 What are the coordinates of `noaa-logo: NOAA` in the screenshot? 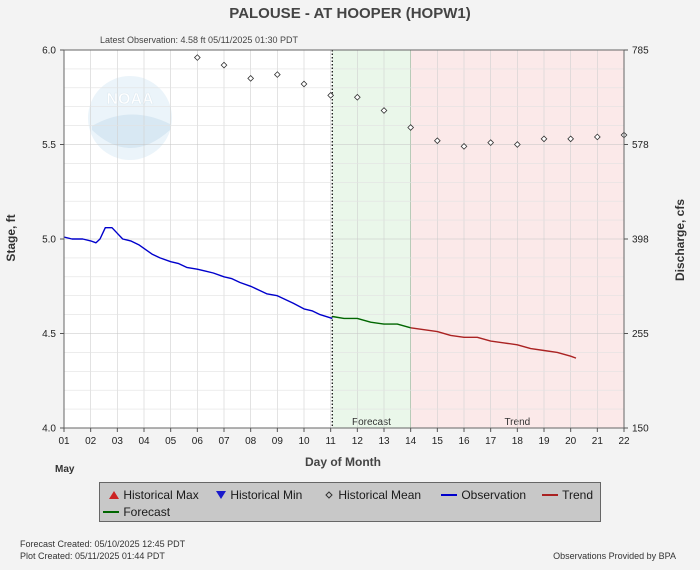 It's located at (130, 118).